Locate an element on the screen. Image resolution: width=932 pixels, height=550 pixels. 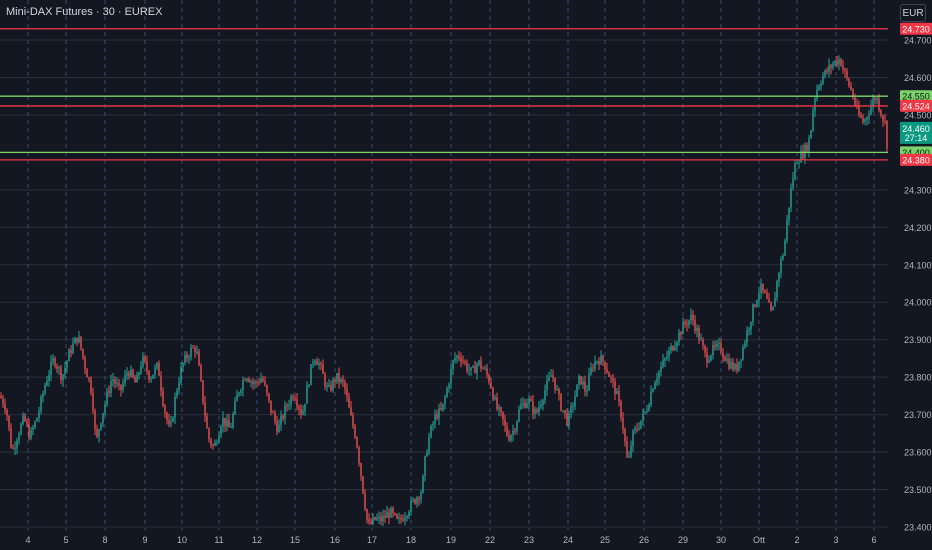
currency-button: EUR is located at coordinates (913, 13).